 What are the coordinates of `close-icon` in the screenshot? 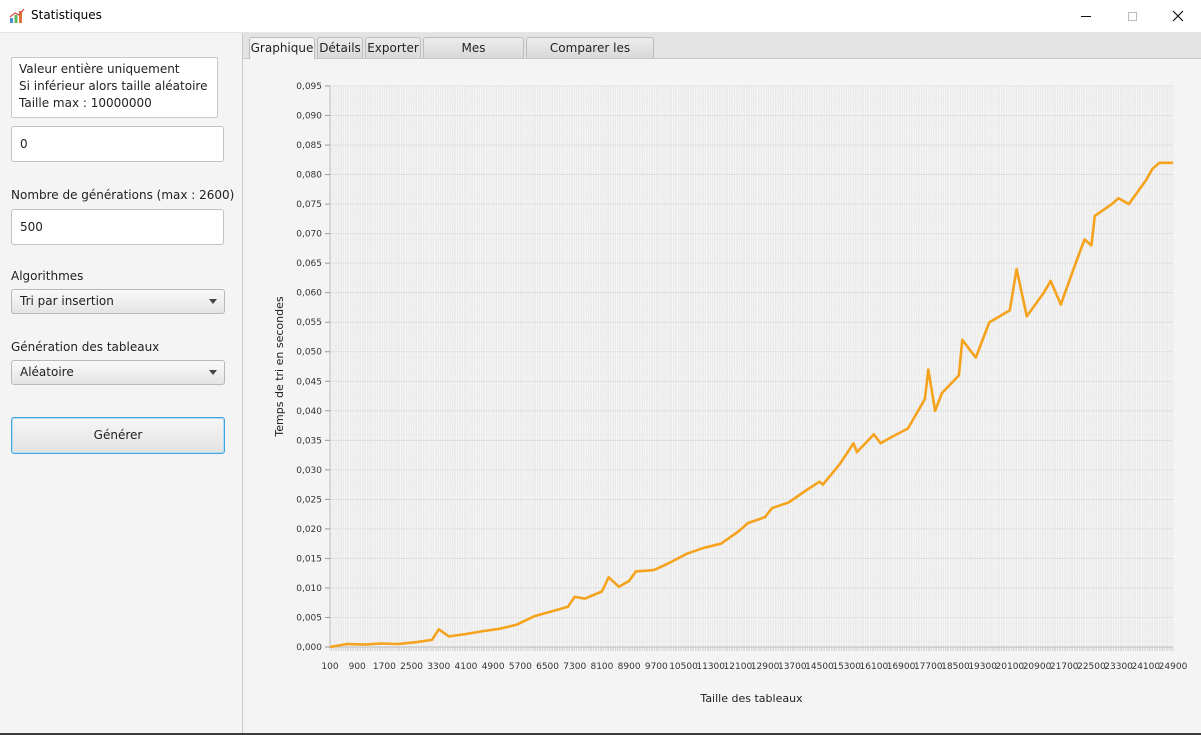 It's located at (1178, 16).